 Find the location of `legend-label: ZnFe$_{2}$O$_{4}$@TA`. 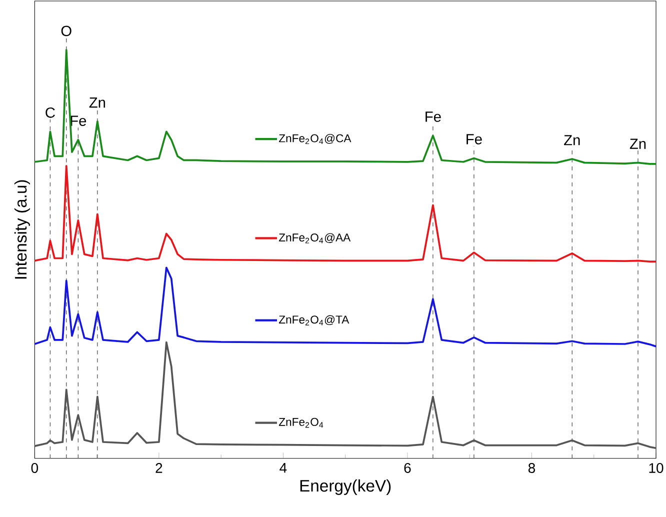

legend-label: ZnFe$_{2}$O$_{4}$@TA is located at coordinates (314, 320).